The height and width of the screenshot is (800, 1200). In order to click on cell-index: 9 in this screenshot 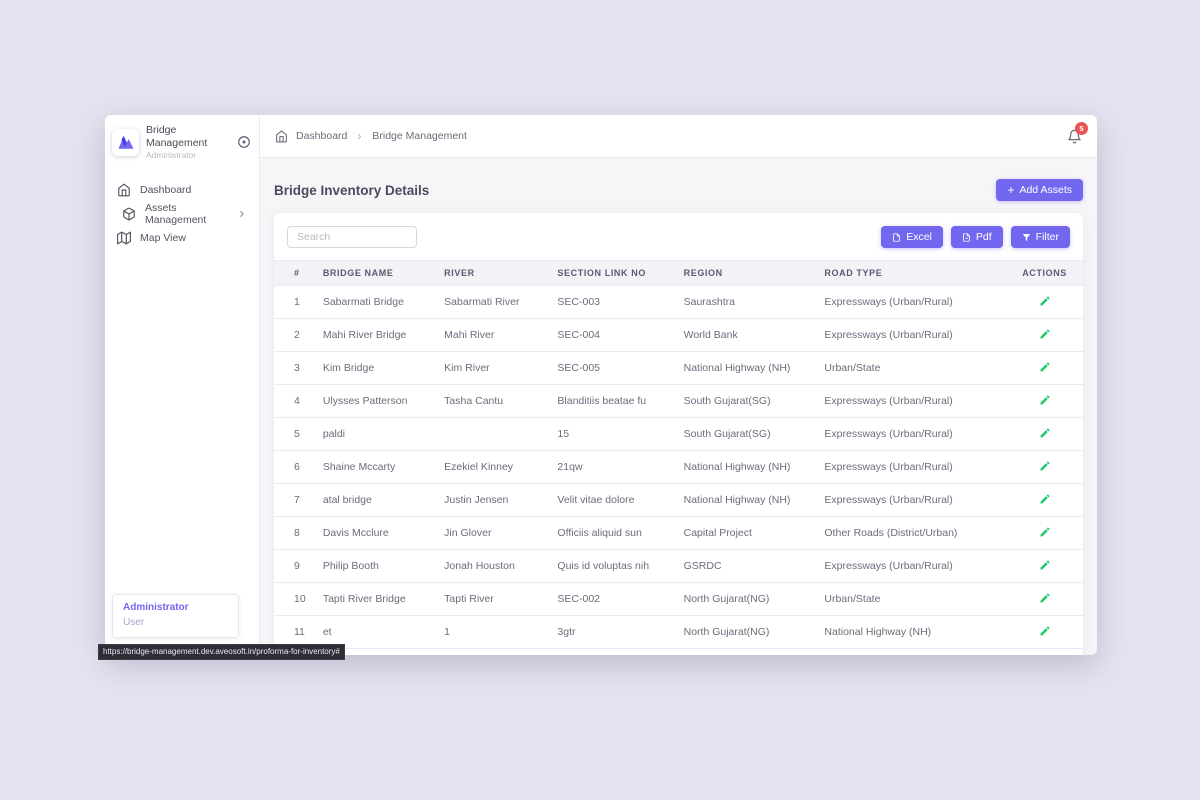, I will do `click(293, 566)`.